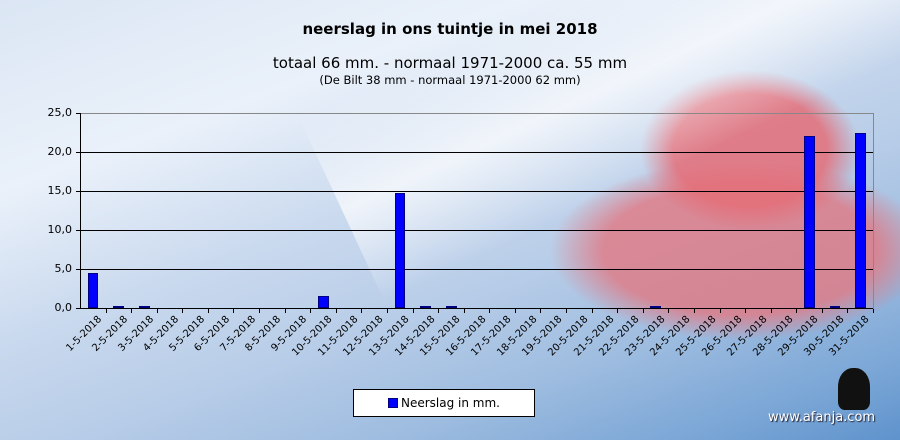 Image resolution: width=900 pixels, height=440 pixels. I want to click on chart-title: neerslag in ons tuintje in mei 2018, so click(450, 29).